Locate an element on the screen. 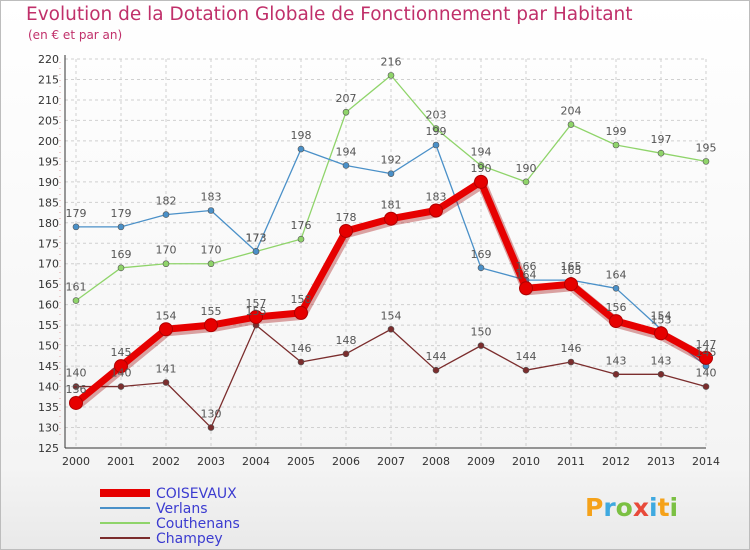 The height and width of the screenshot is (550, 750). data-label-Couthenans: 173 is located at coordinates (256, 237).